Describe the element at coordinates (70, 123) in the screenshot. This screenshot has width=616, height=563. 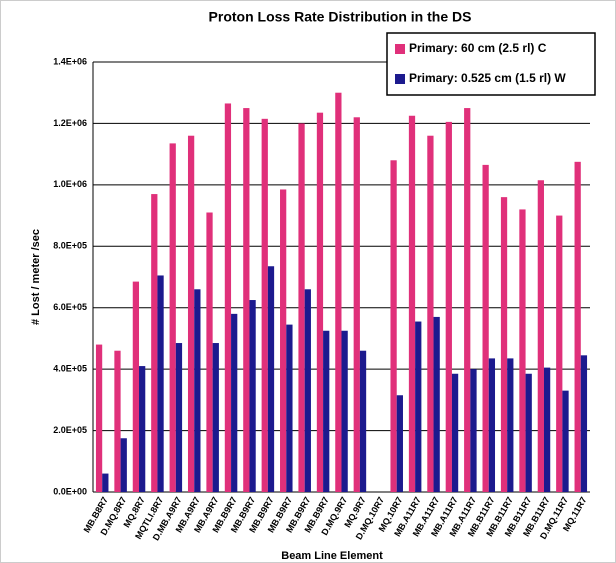
I see `y-tick-label: 1.2E+06` at that location.